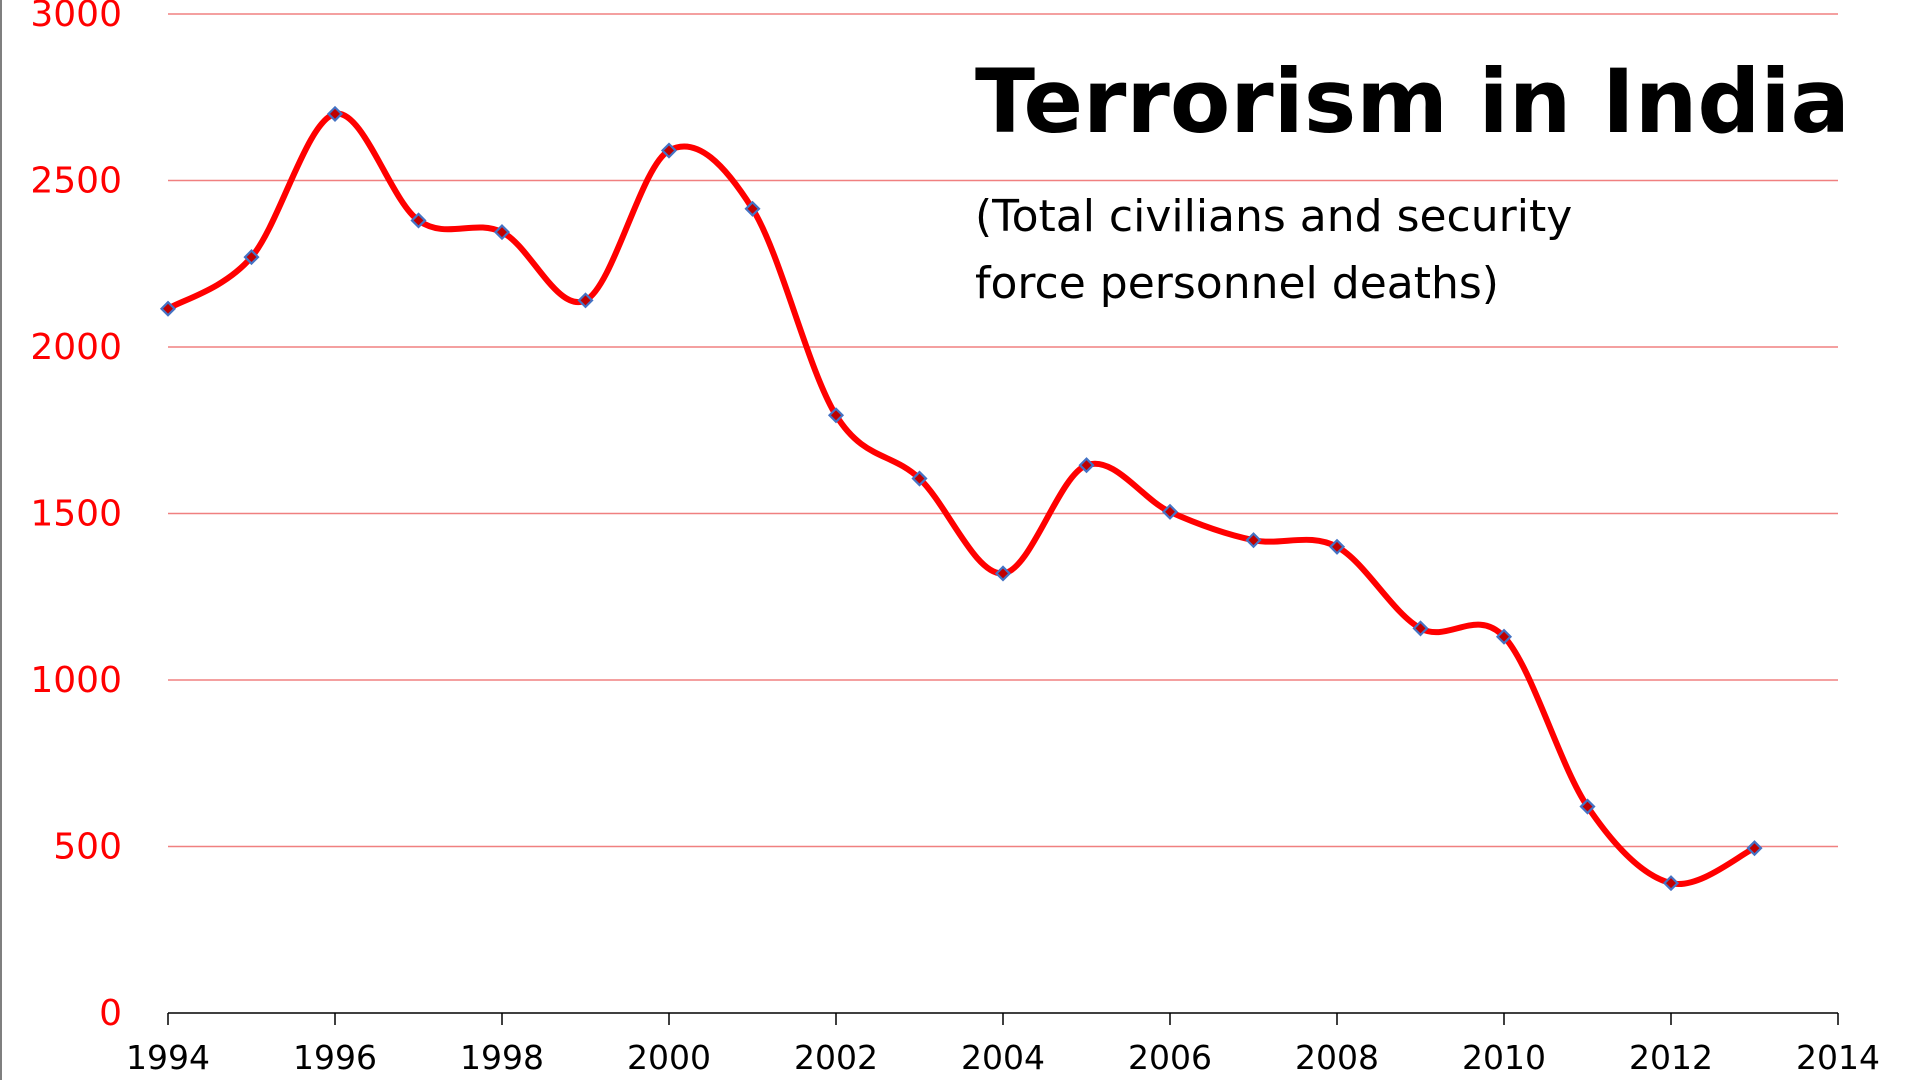 This screenshot has width=1920, height=1080. What do you see at coordinates (1337, 1057) in the screenshot?
I see `x-tick-label: 2008` at bounding box center [1337, 1057].